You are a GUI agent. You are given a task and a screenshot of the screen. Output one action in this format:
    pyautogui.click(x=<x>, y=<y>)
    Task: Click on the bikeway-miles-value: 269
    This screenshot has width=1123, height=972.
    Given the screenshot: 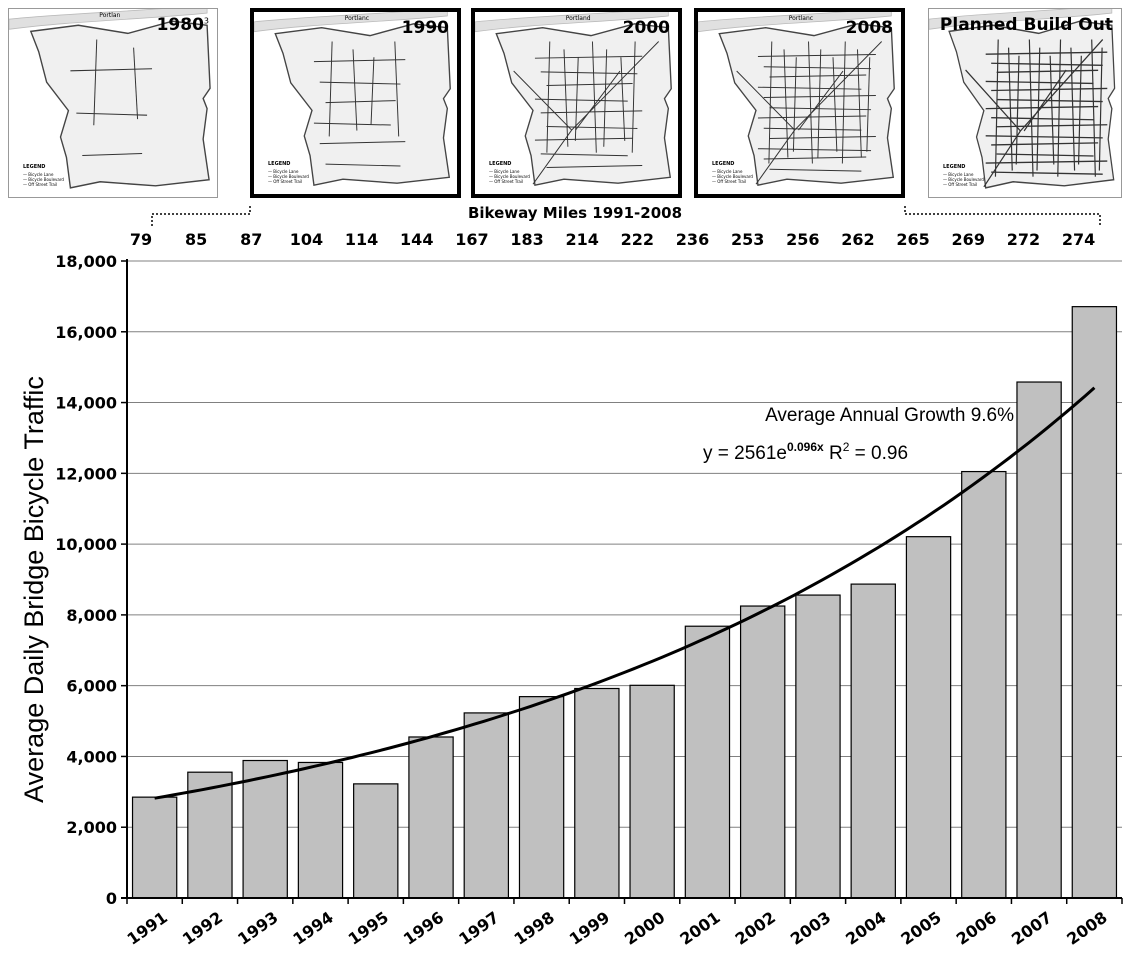 What is the action you would take?
    pyautogui.click(x=968, y=239)
    